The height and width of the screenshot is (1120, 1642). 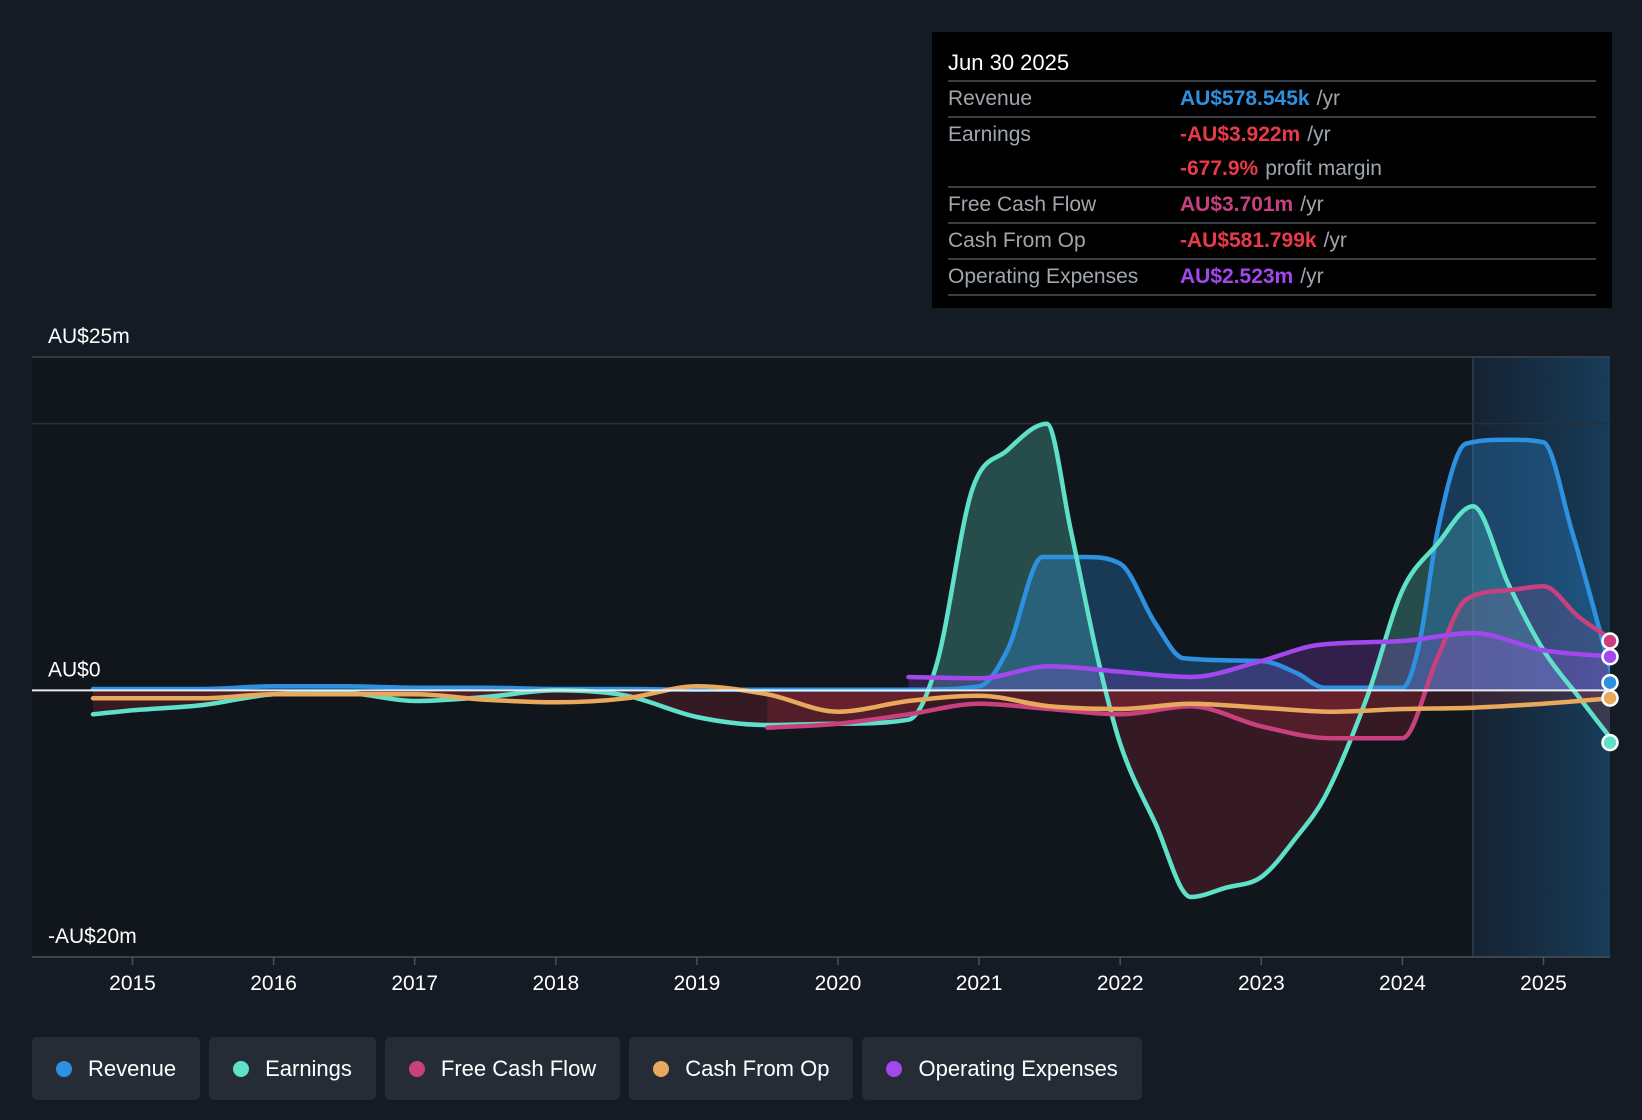 What do you see at coordinates (1018, 1068) in the screenshot?
I see `legend-label: Operating Expenses` at bounding box center [1018, 1068].